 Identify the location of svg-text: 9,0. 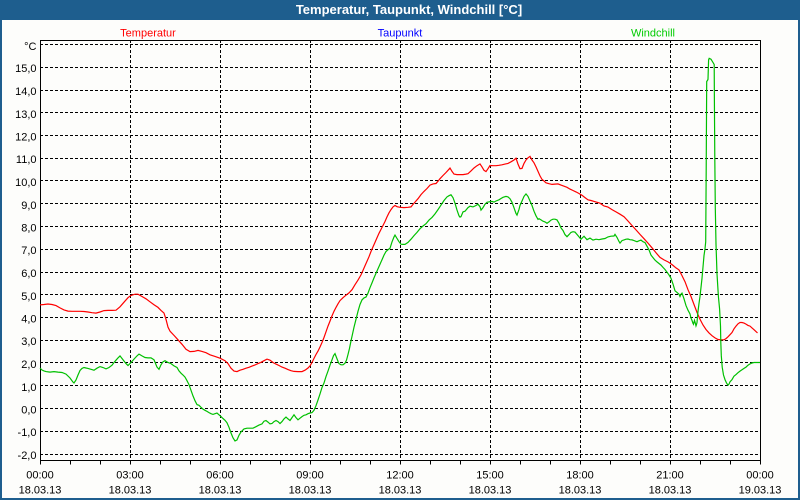
(28, 206).